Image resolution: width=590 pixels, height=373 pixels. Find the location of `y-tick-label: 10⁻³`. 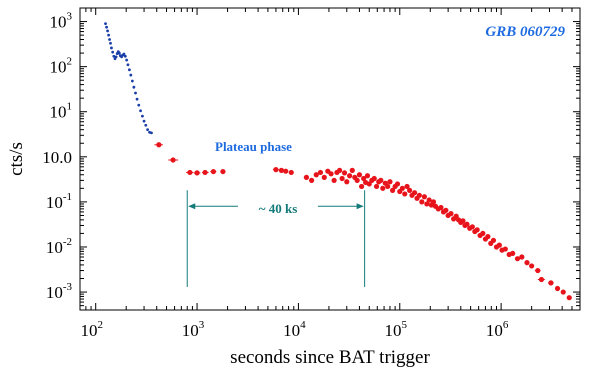

y-tick-label: 10⁻³ is located at coordinates (59, 291).